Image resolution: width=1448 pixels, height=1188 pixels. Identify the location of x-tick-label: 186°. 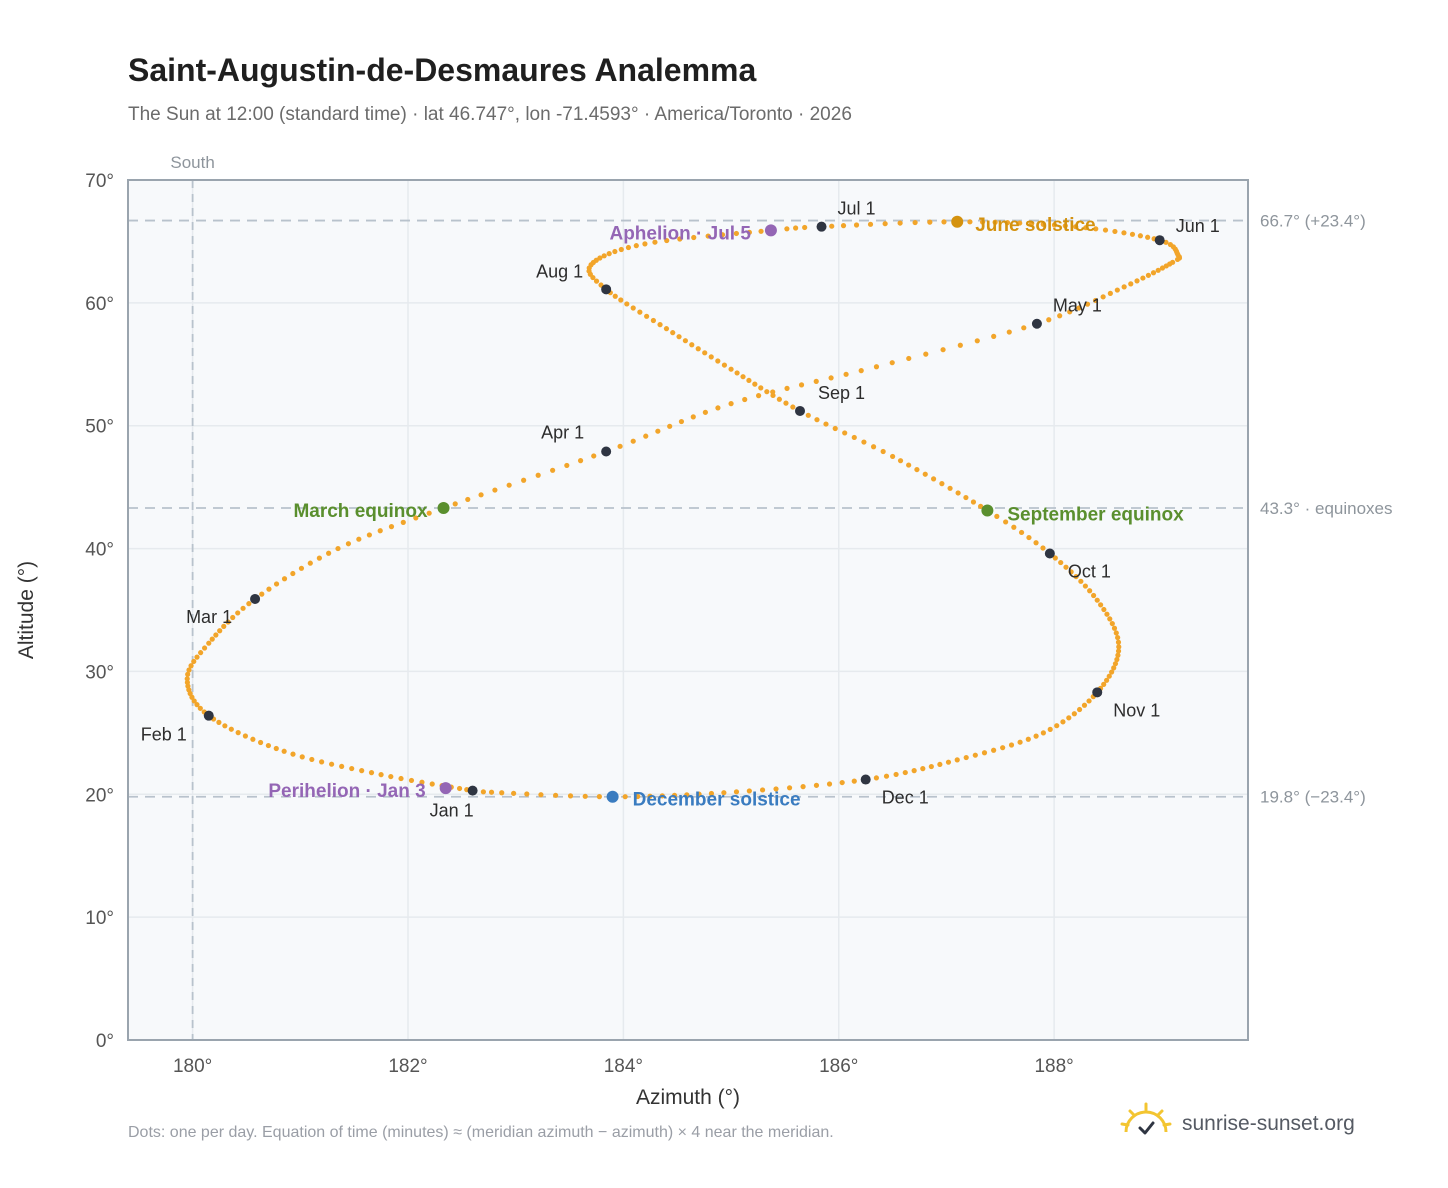
(838, 1066).